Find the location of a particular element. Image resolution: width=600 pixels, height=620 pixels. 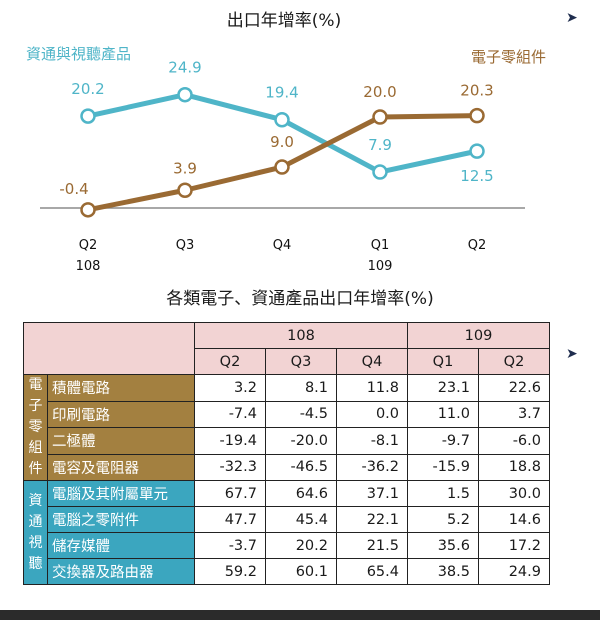

table-cell: 37.1 is located at coordinates (372, 493).